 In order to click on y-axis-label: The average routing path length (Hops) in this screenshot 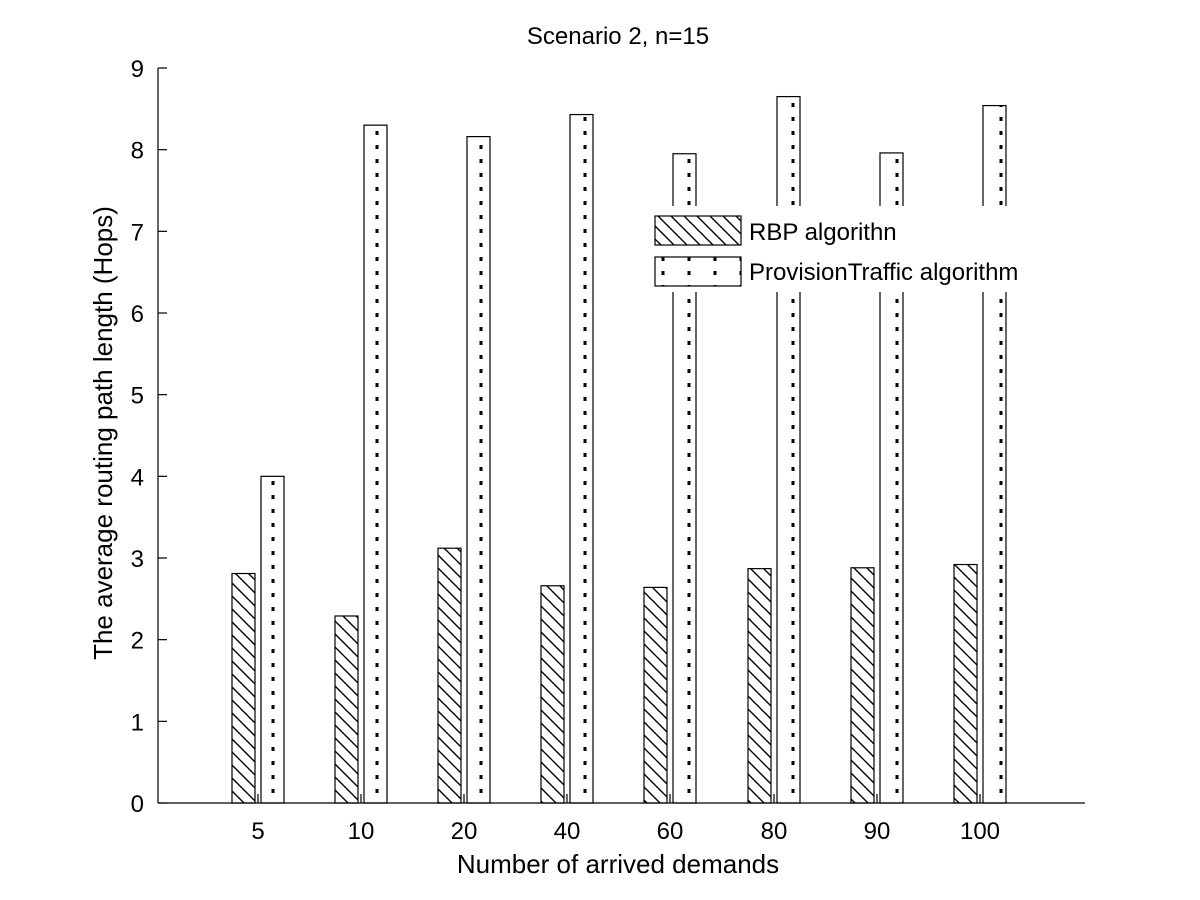, I will do `click(103, 433)`.